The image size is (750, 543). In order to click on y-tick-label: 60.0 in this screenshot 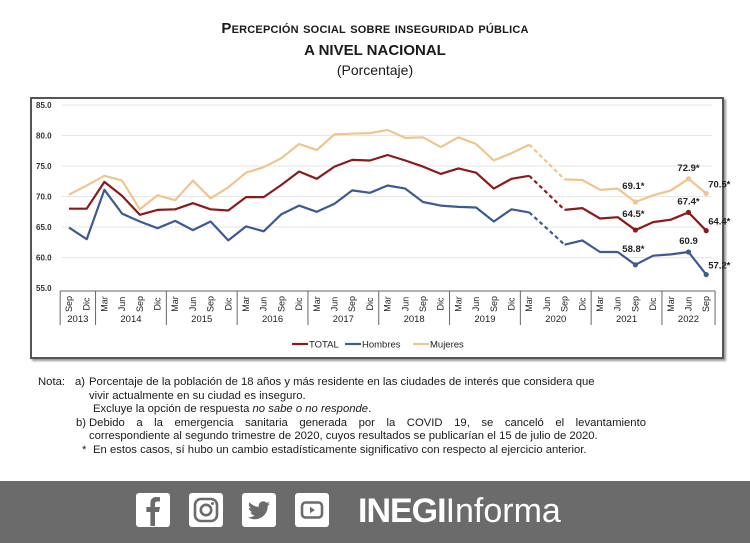, I will do `click(44, 258)`.